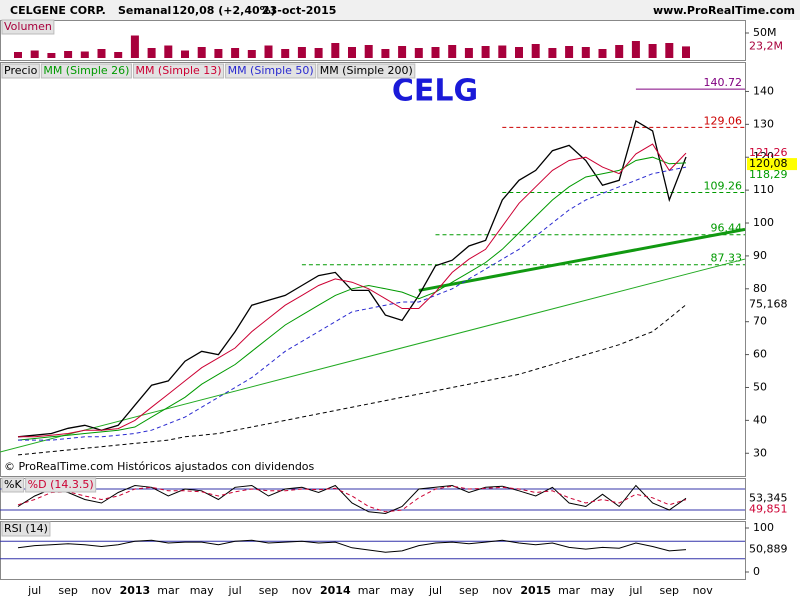 This screenshot has width=800, height=600. Describe the element at coordinates (723, 186) in the screenshot. I see `level-label: 109.26` at that location.